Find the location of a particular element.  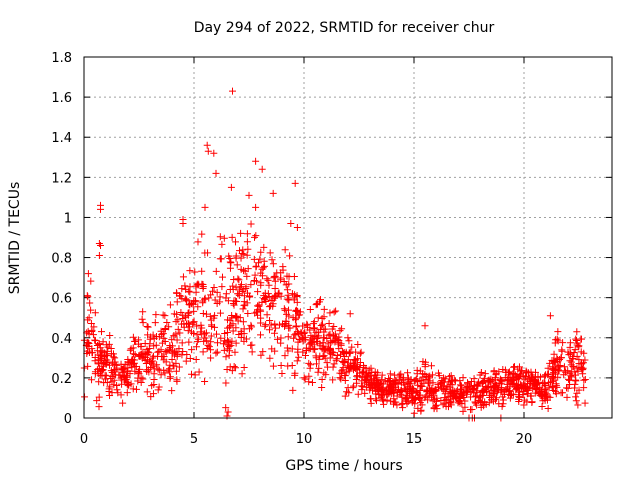

y-tick-label: 0.2 is located at coordinates (61, 379).